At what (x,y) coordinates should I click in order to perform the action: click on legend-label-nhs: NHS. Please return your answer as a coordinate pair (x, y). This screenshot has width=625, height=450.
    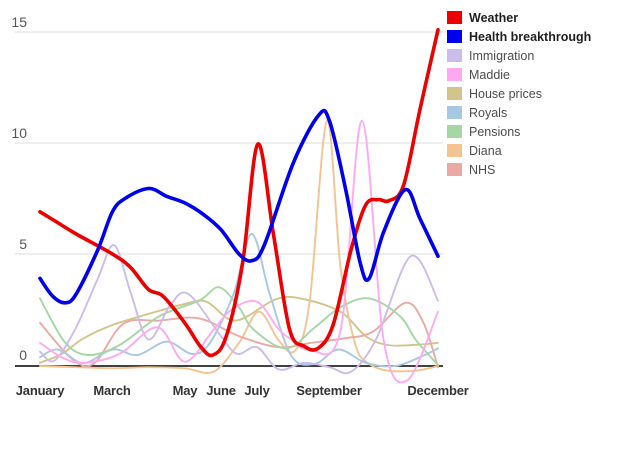
    Looking at the image, I should click on (482, 169).